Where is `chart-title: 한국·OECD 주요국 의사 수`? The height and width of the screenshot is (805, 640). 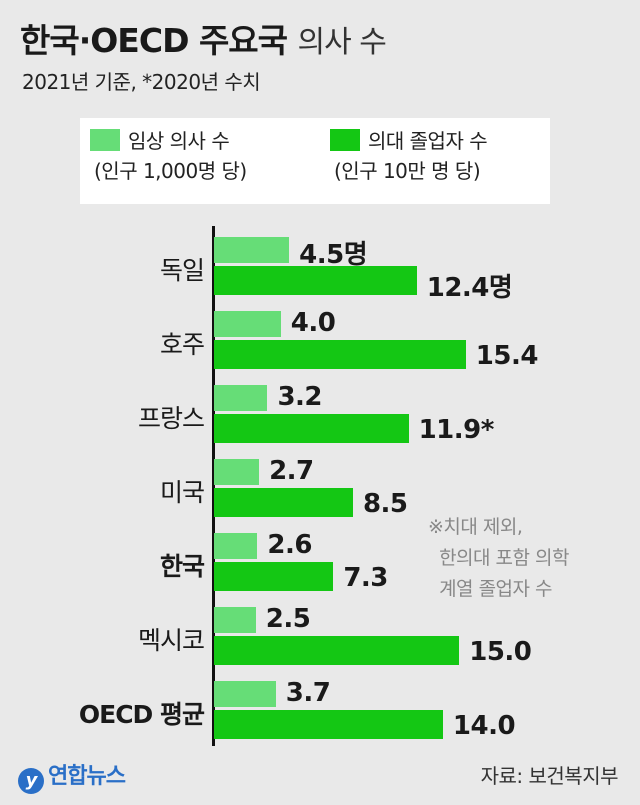 chart-title: 한국·OECD 주요국 의사 수 is located at coordinates (203, 40).